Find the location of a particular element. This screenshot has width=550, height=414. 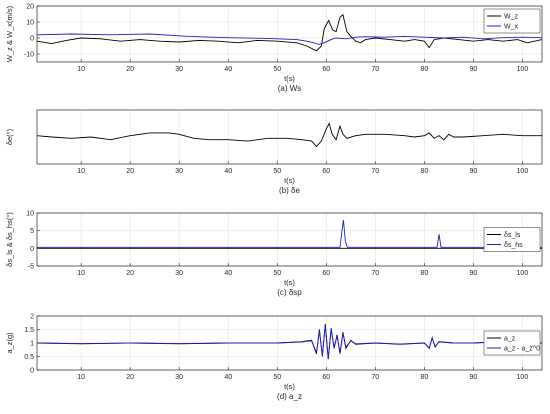

legend-label: δs_hs is located at coordinates (513, 245).